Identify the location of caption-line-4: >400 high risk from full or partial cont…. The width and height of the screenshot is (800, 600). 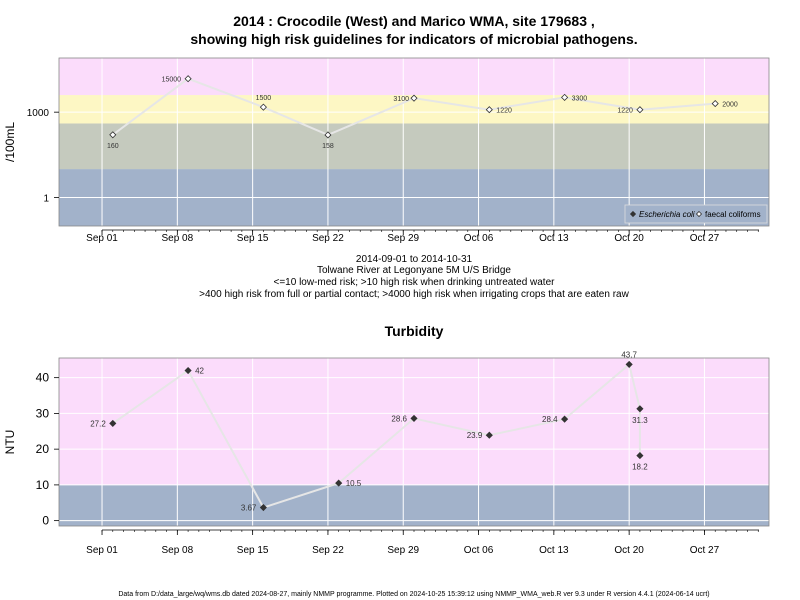
(414, 294).